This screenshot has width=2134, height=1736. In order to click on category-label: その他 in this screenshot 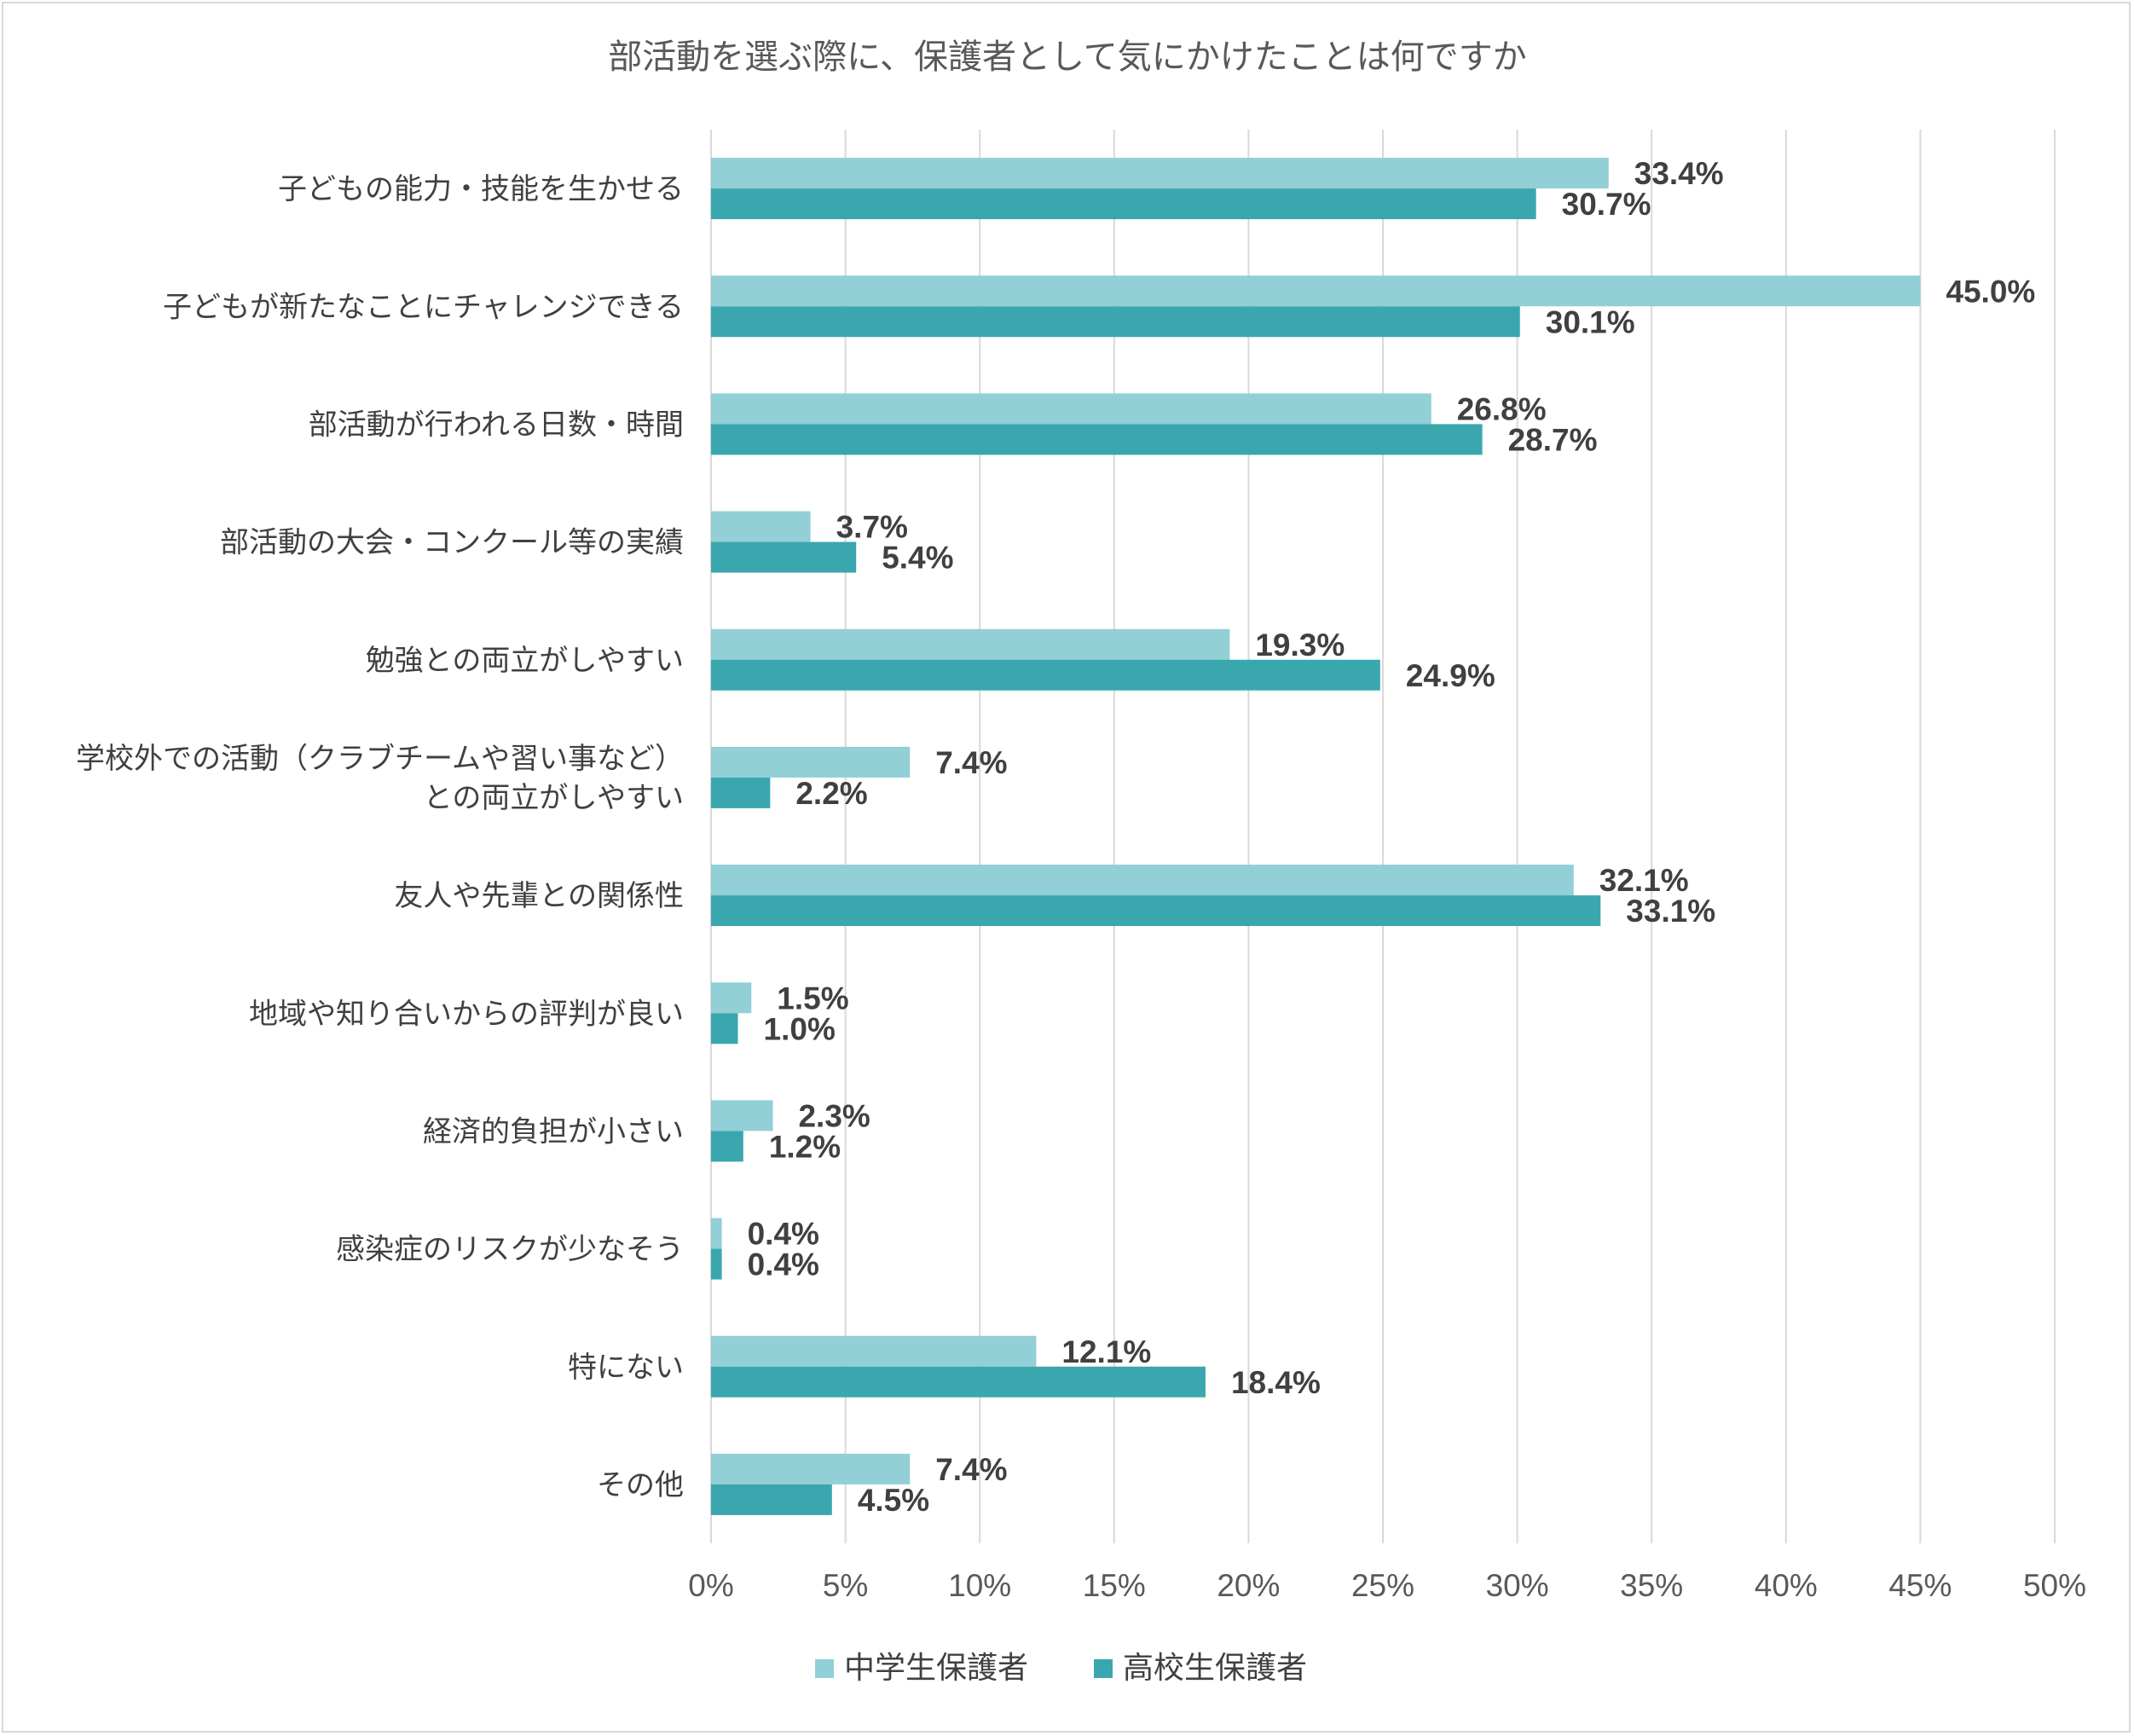, I will do `click(640, 1485)`.